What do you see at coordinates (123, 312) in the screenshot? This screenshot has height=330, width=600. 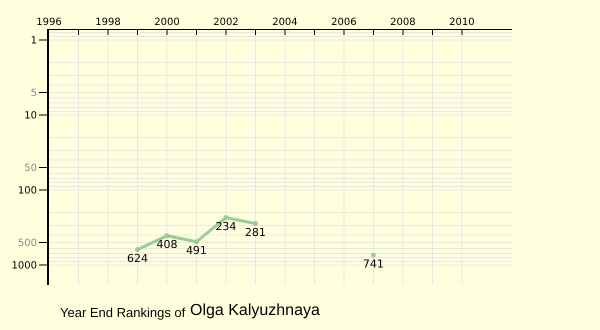 I see `text: Year End Rankings of` at bounding box center [123, 312].